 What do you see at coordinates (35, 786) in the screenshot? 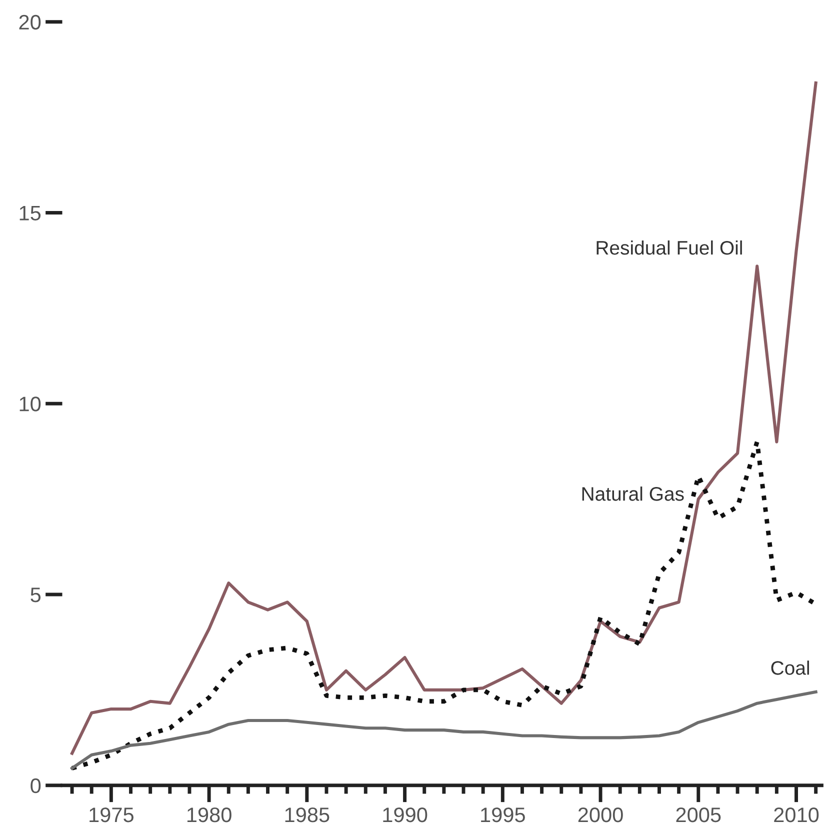
I see `y-tick-label: 0` at bounding box center [35, 786].